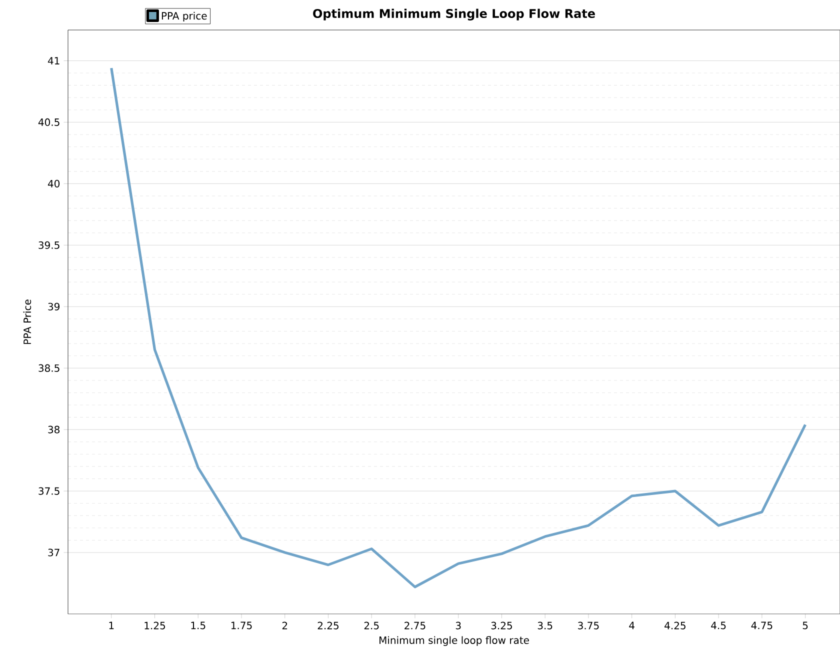 This screenshot has height=654, width=840. I want to click on x-tick-label: 1, so click(111, 626).